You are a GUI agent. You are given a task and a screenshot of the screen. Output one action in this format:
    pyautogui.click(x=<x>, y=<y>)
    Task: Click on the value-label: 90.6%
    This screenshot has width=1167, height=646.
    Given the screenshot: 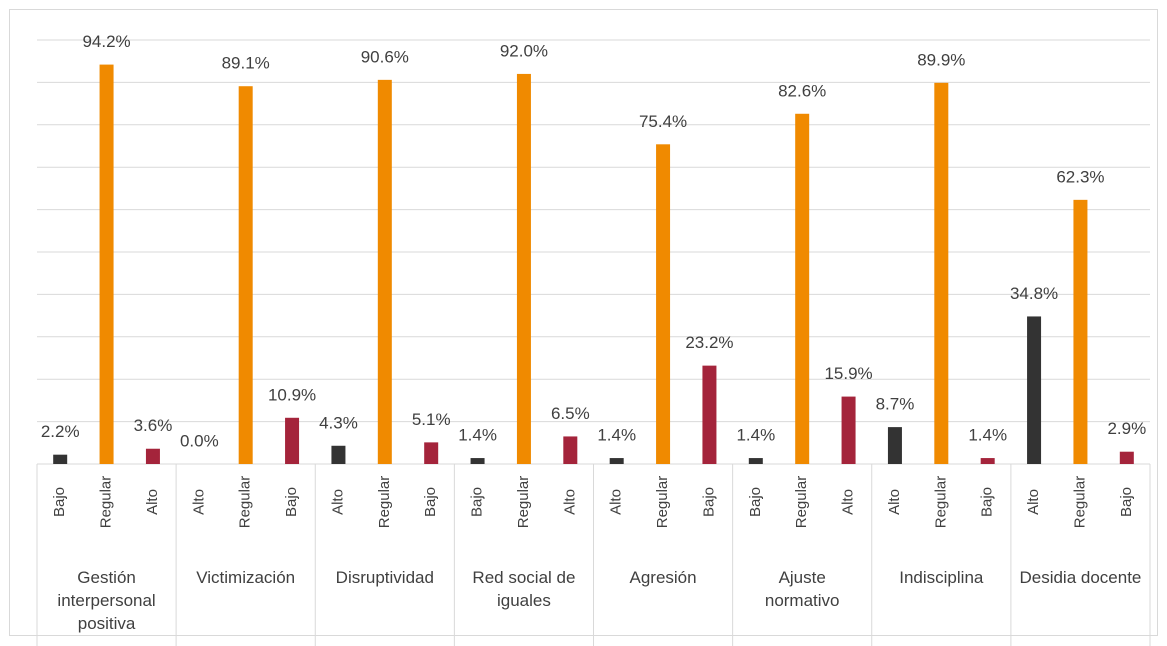 What is the action you would take?
    pyautogui.click(x=385, y=56)
    